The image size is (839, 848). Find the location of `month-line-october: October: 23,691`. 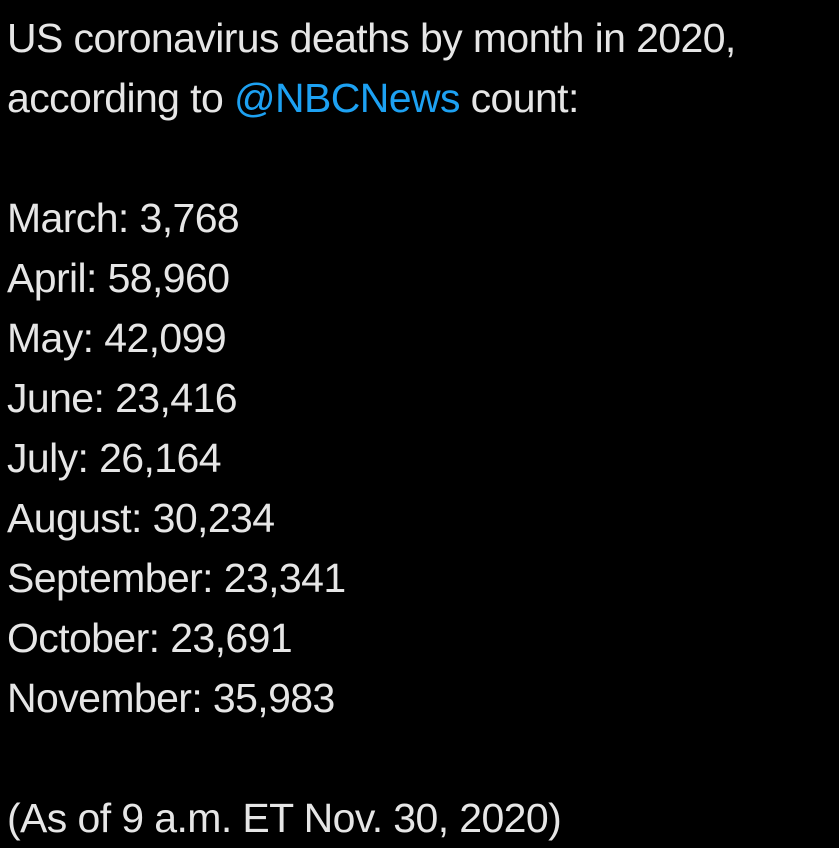

month-line-october: October: 23,691 is located at coordinates (150, 638).